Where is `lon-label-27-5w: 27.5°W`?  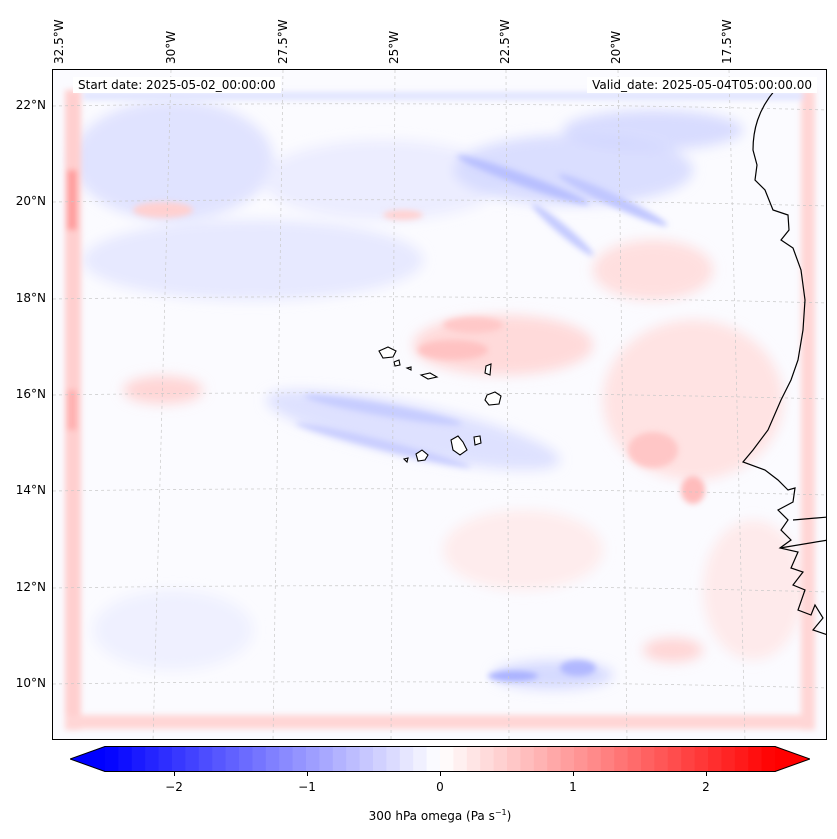
lon-label-27-5w: 27.5°W is located at coordinates (283, 41).